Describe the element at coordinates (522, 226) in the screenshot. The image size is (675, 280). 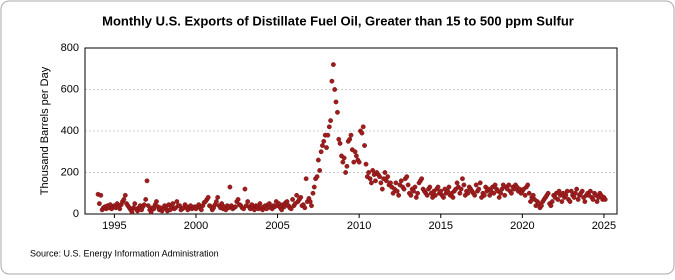
I see `x-tick-label: 2020` at that location.